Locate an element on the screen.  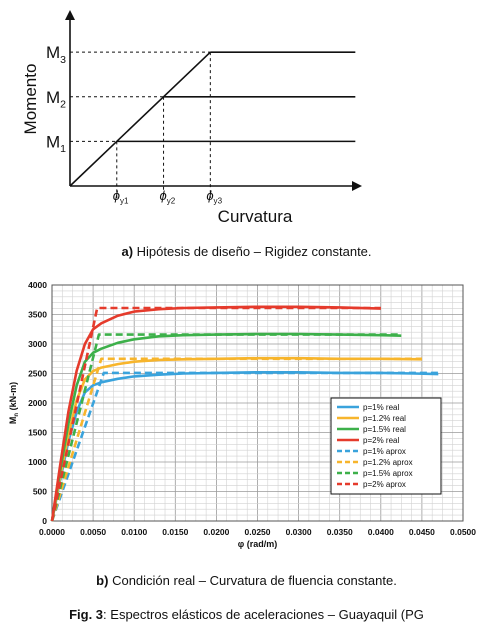
x-tick-label: 0.0450 is located at coordinates (422, 532).